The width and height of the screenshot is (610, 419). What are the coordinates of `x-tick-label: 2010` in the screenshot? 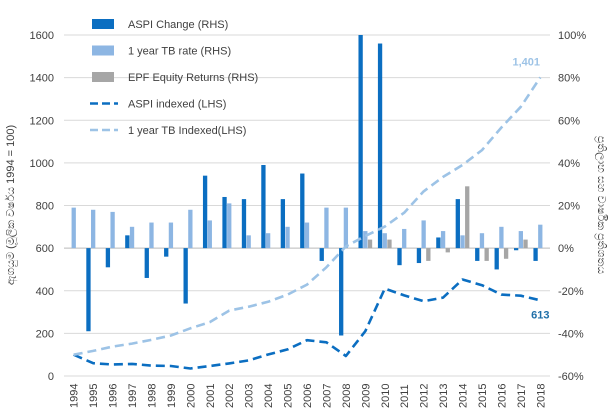 It's located at (386, 396).